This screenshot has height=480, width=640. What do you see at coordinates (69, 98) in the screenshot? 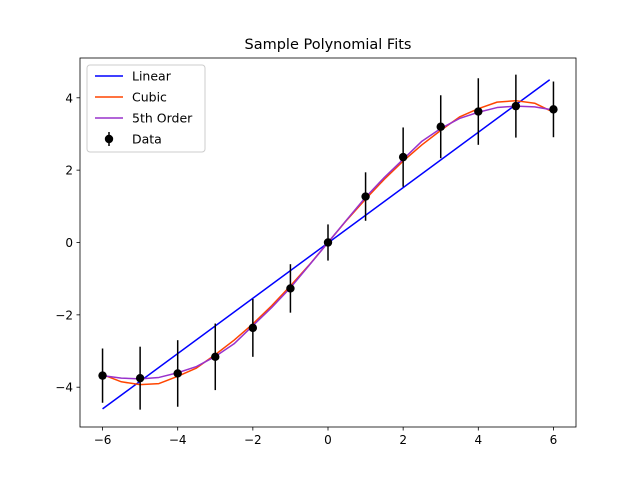
I see `y-tick-label: 4` at bounding box center [69, 98].